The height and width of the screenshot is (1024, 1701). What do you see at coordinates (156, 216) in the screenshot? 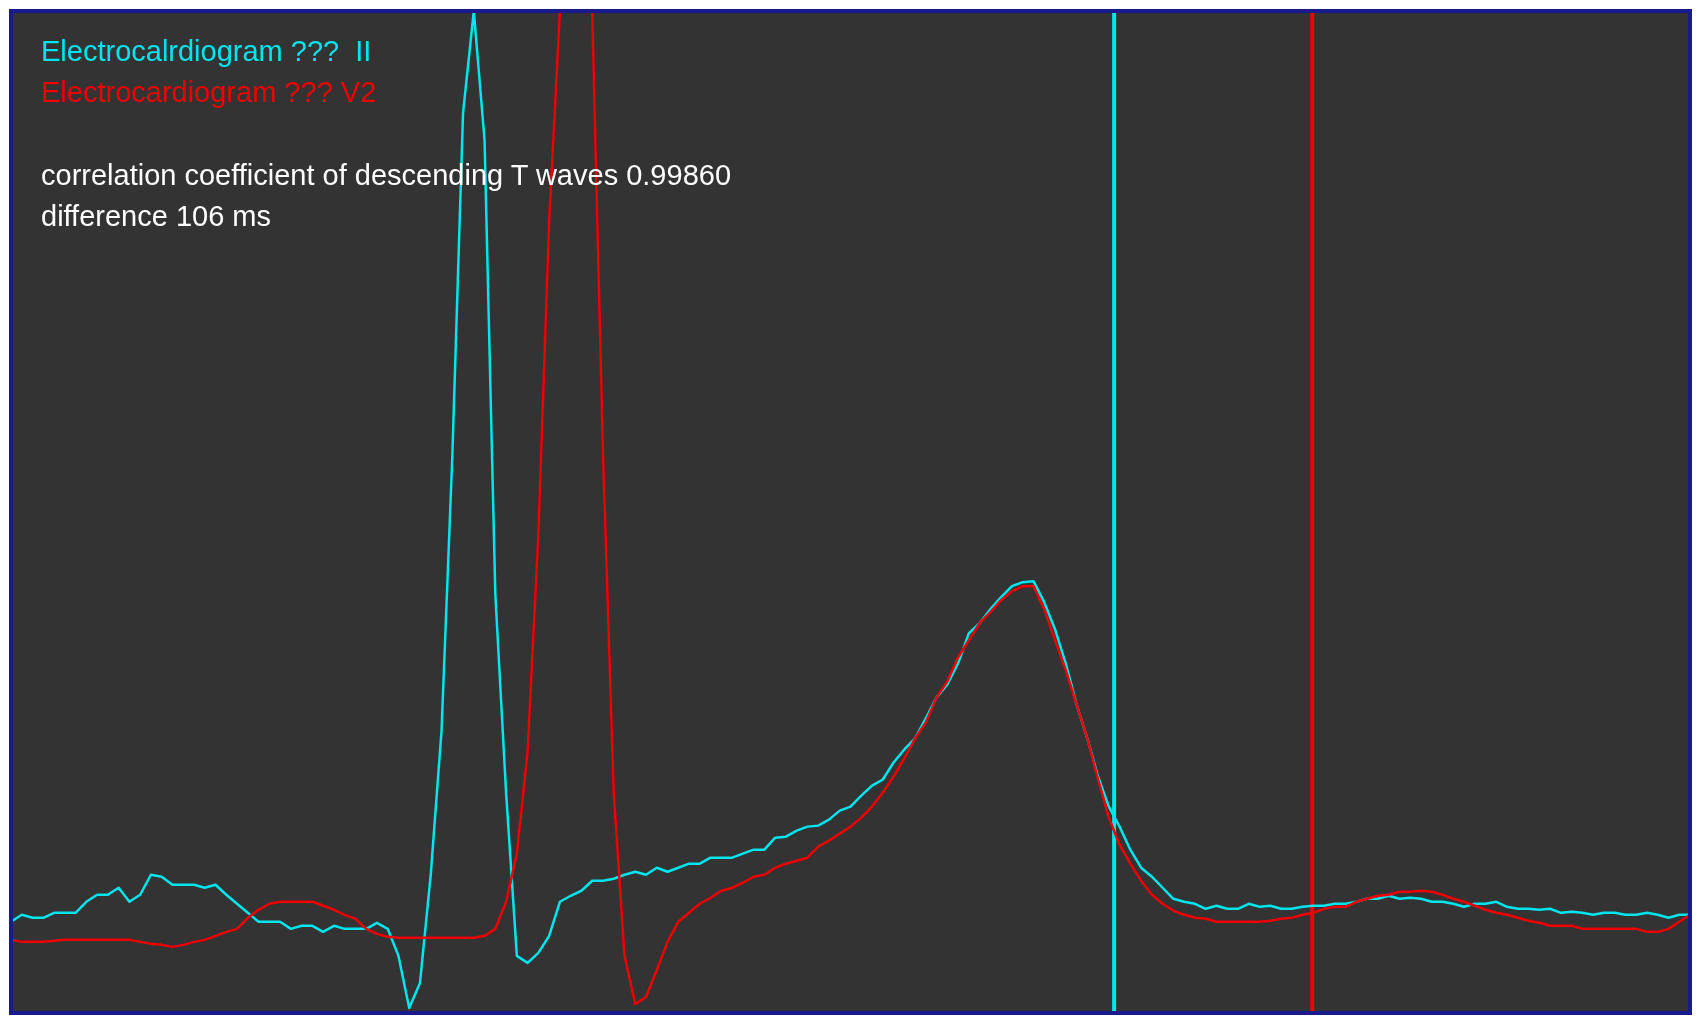
I see `annotation: difference 106 ms` at bounding box center [156, 216].